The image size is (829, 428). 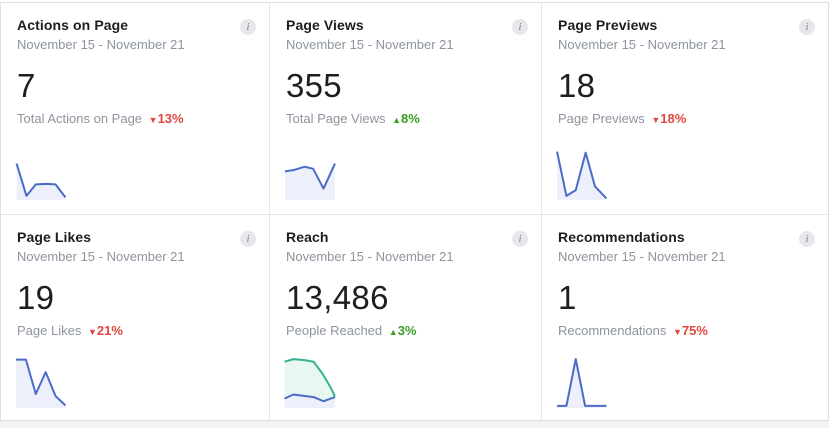 I want to click on delta-percent: 75%, so click(x=694, y=330).